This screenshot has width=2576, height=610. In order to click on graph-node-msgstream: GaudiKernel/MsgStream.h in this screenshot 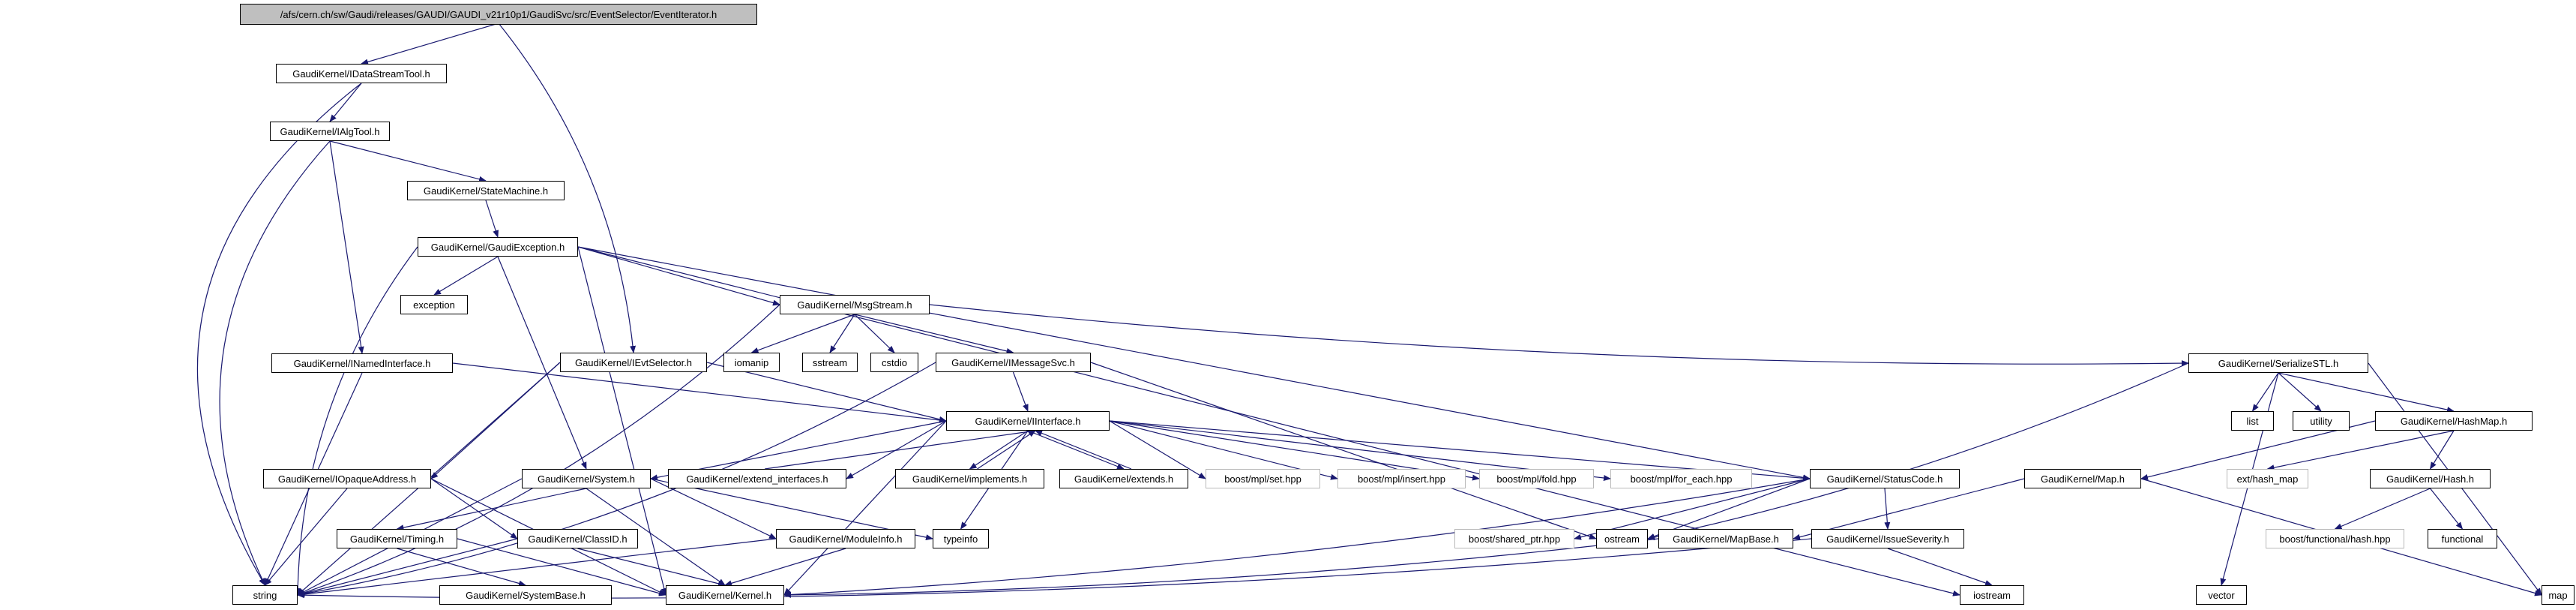, I will do `click(855, 305)`.